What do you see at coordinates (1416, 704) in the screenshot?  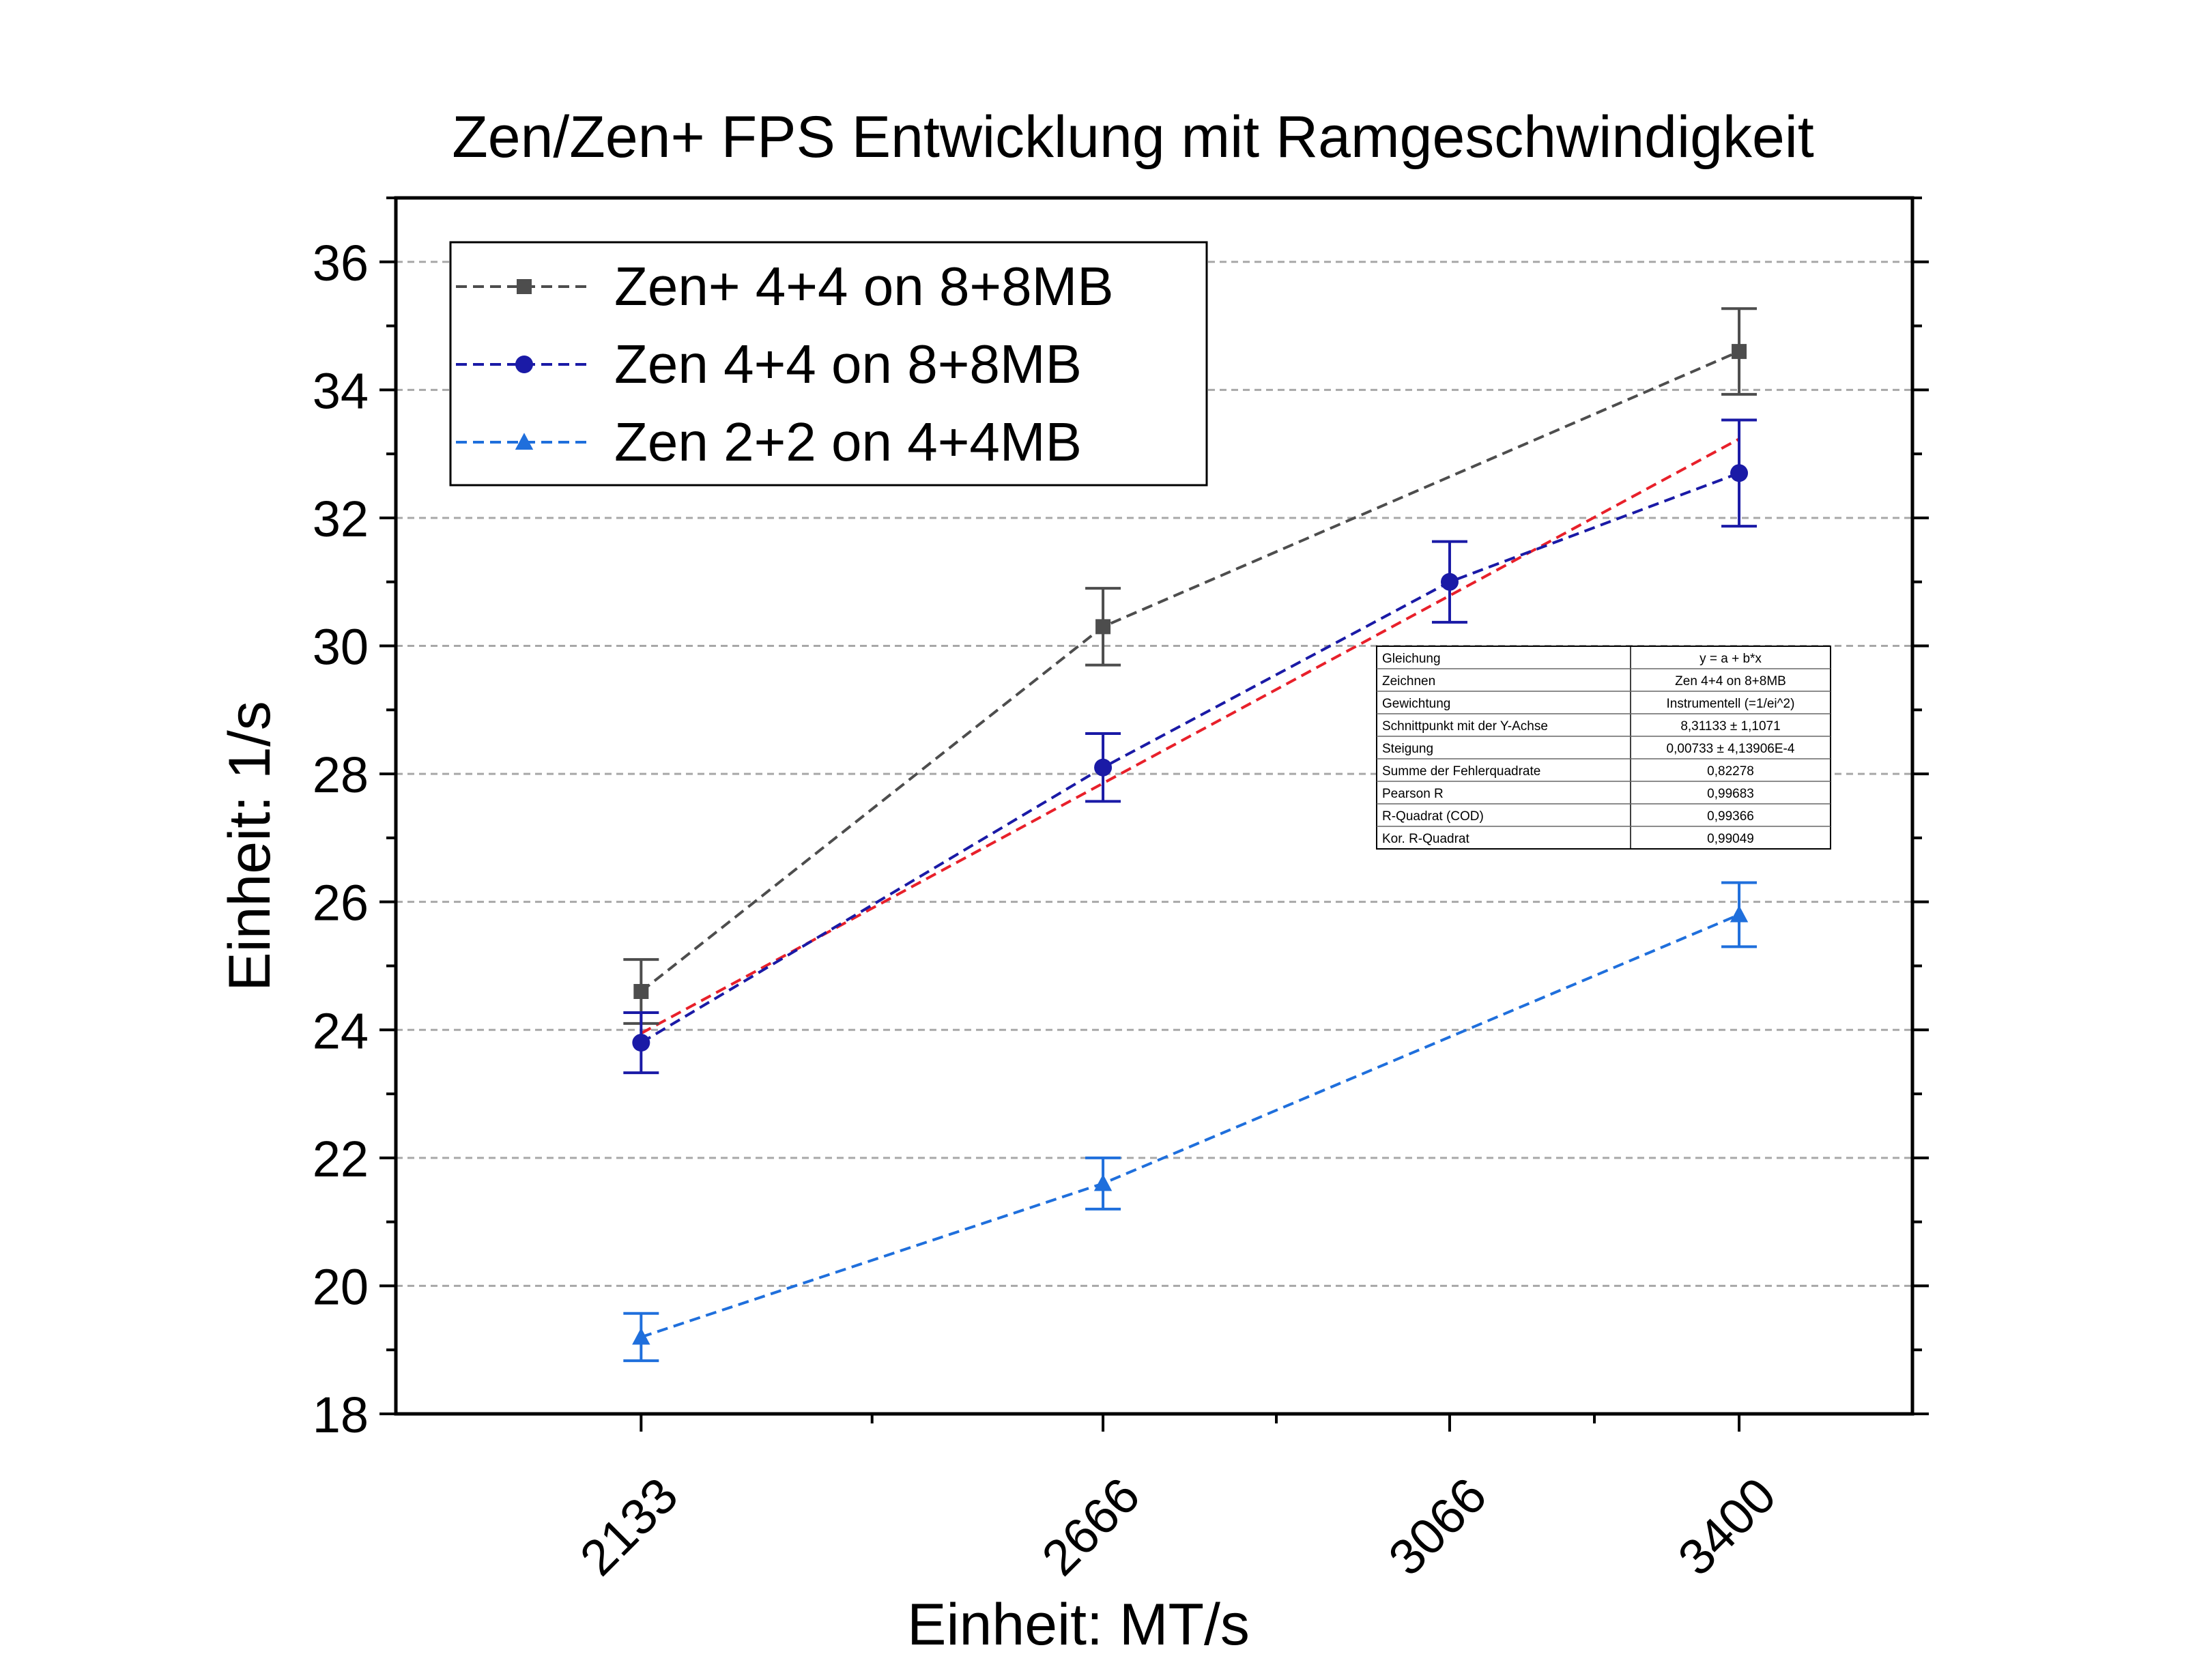 I see `fit-table-label: Gewichtung` at bounding box center [1416, 704].